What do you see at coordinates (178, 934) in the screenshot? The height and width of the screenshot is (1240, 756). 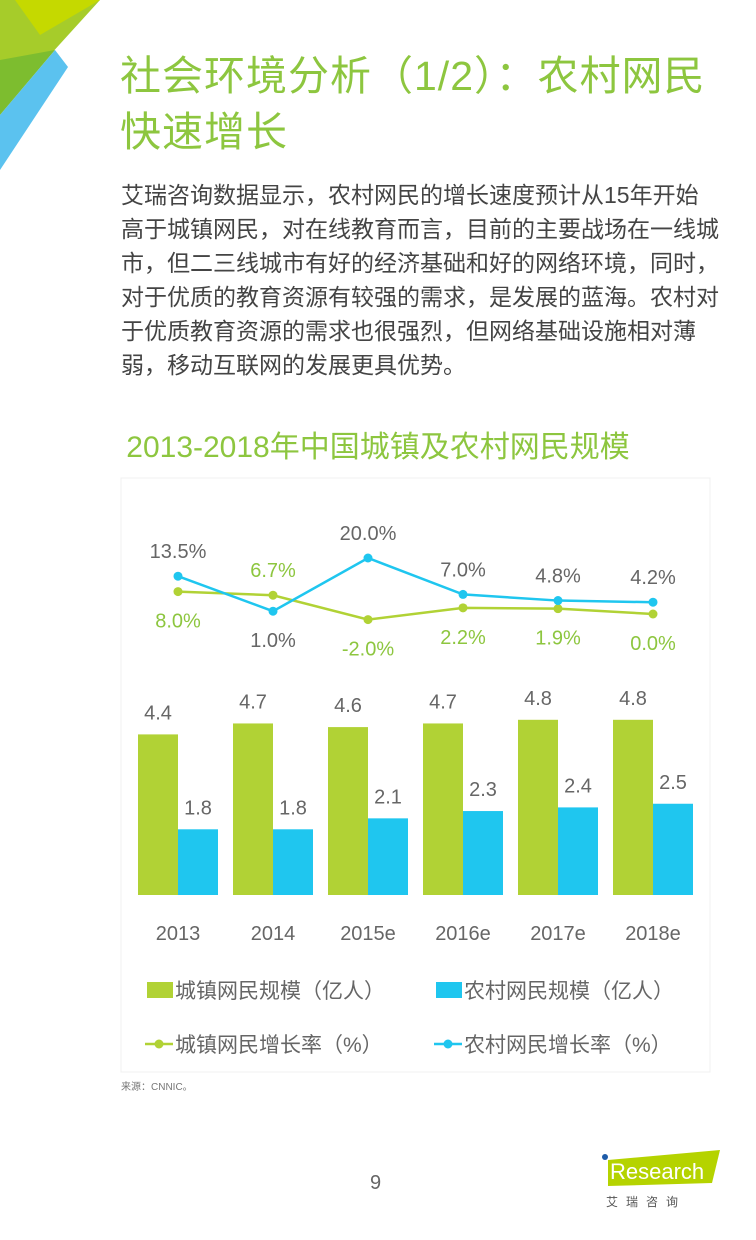 I see `x-tick-2013: 2013` at bounding box center [178, 934].